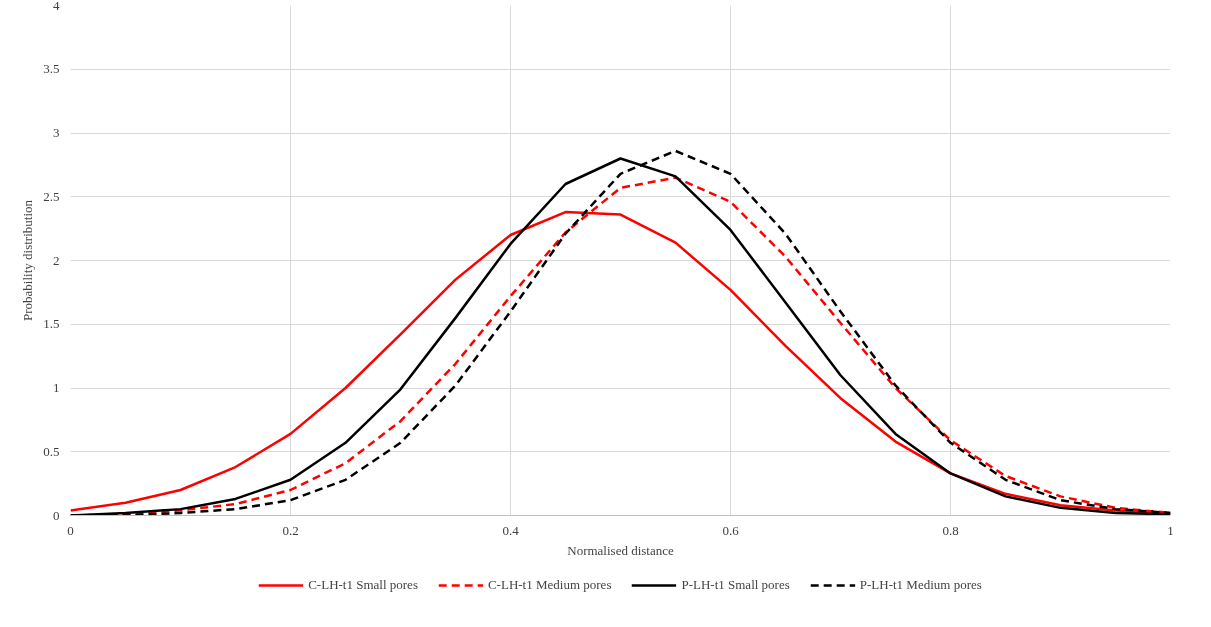 This screenshot has height=627, width=1211. I want to click on y-tick-label: 1.5, so click(51, 324).